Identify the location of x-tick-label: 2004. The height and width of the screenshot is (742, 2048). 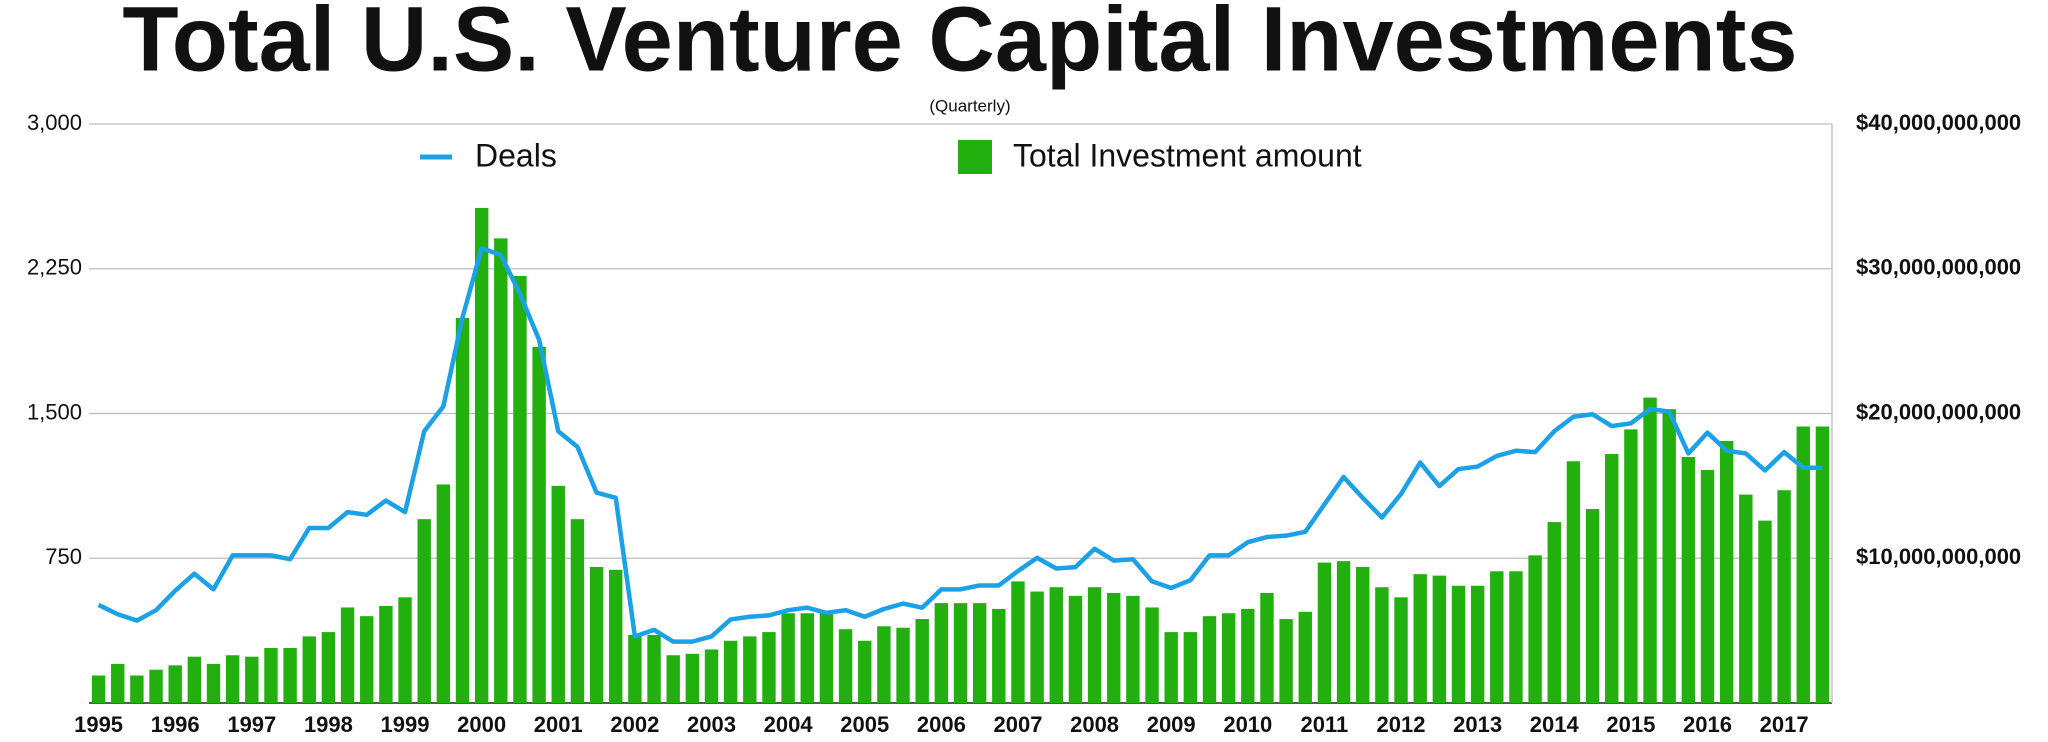
(789, 724).